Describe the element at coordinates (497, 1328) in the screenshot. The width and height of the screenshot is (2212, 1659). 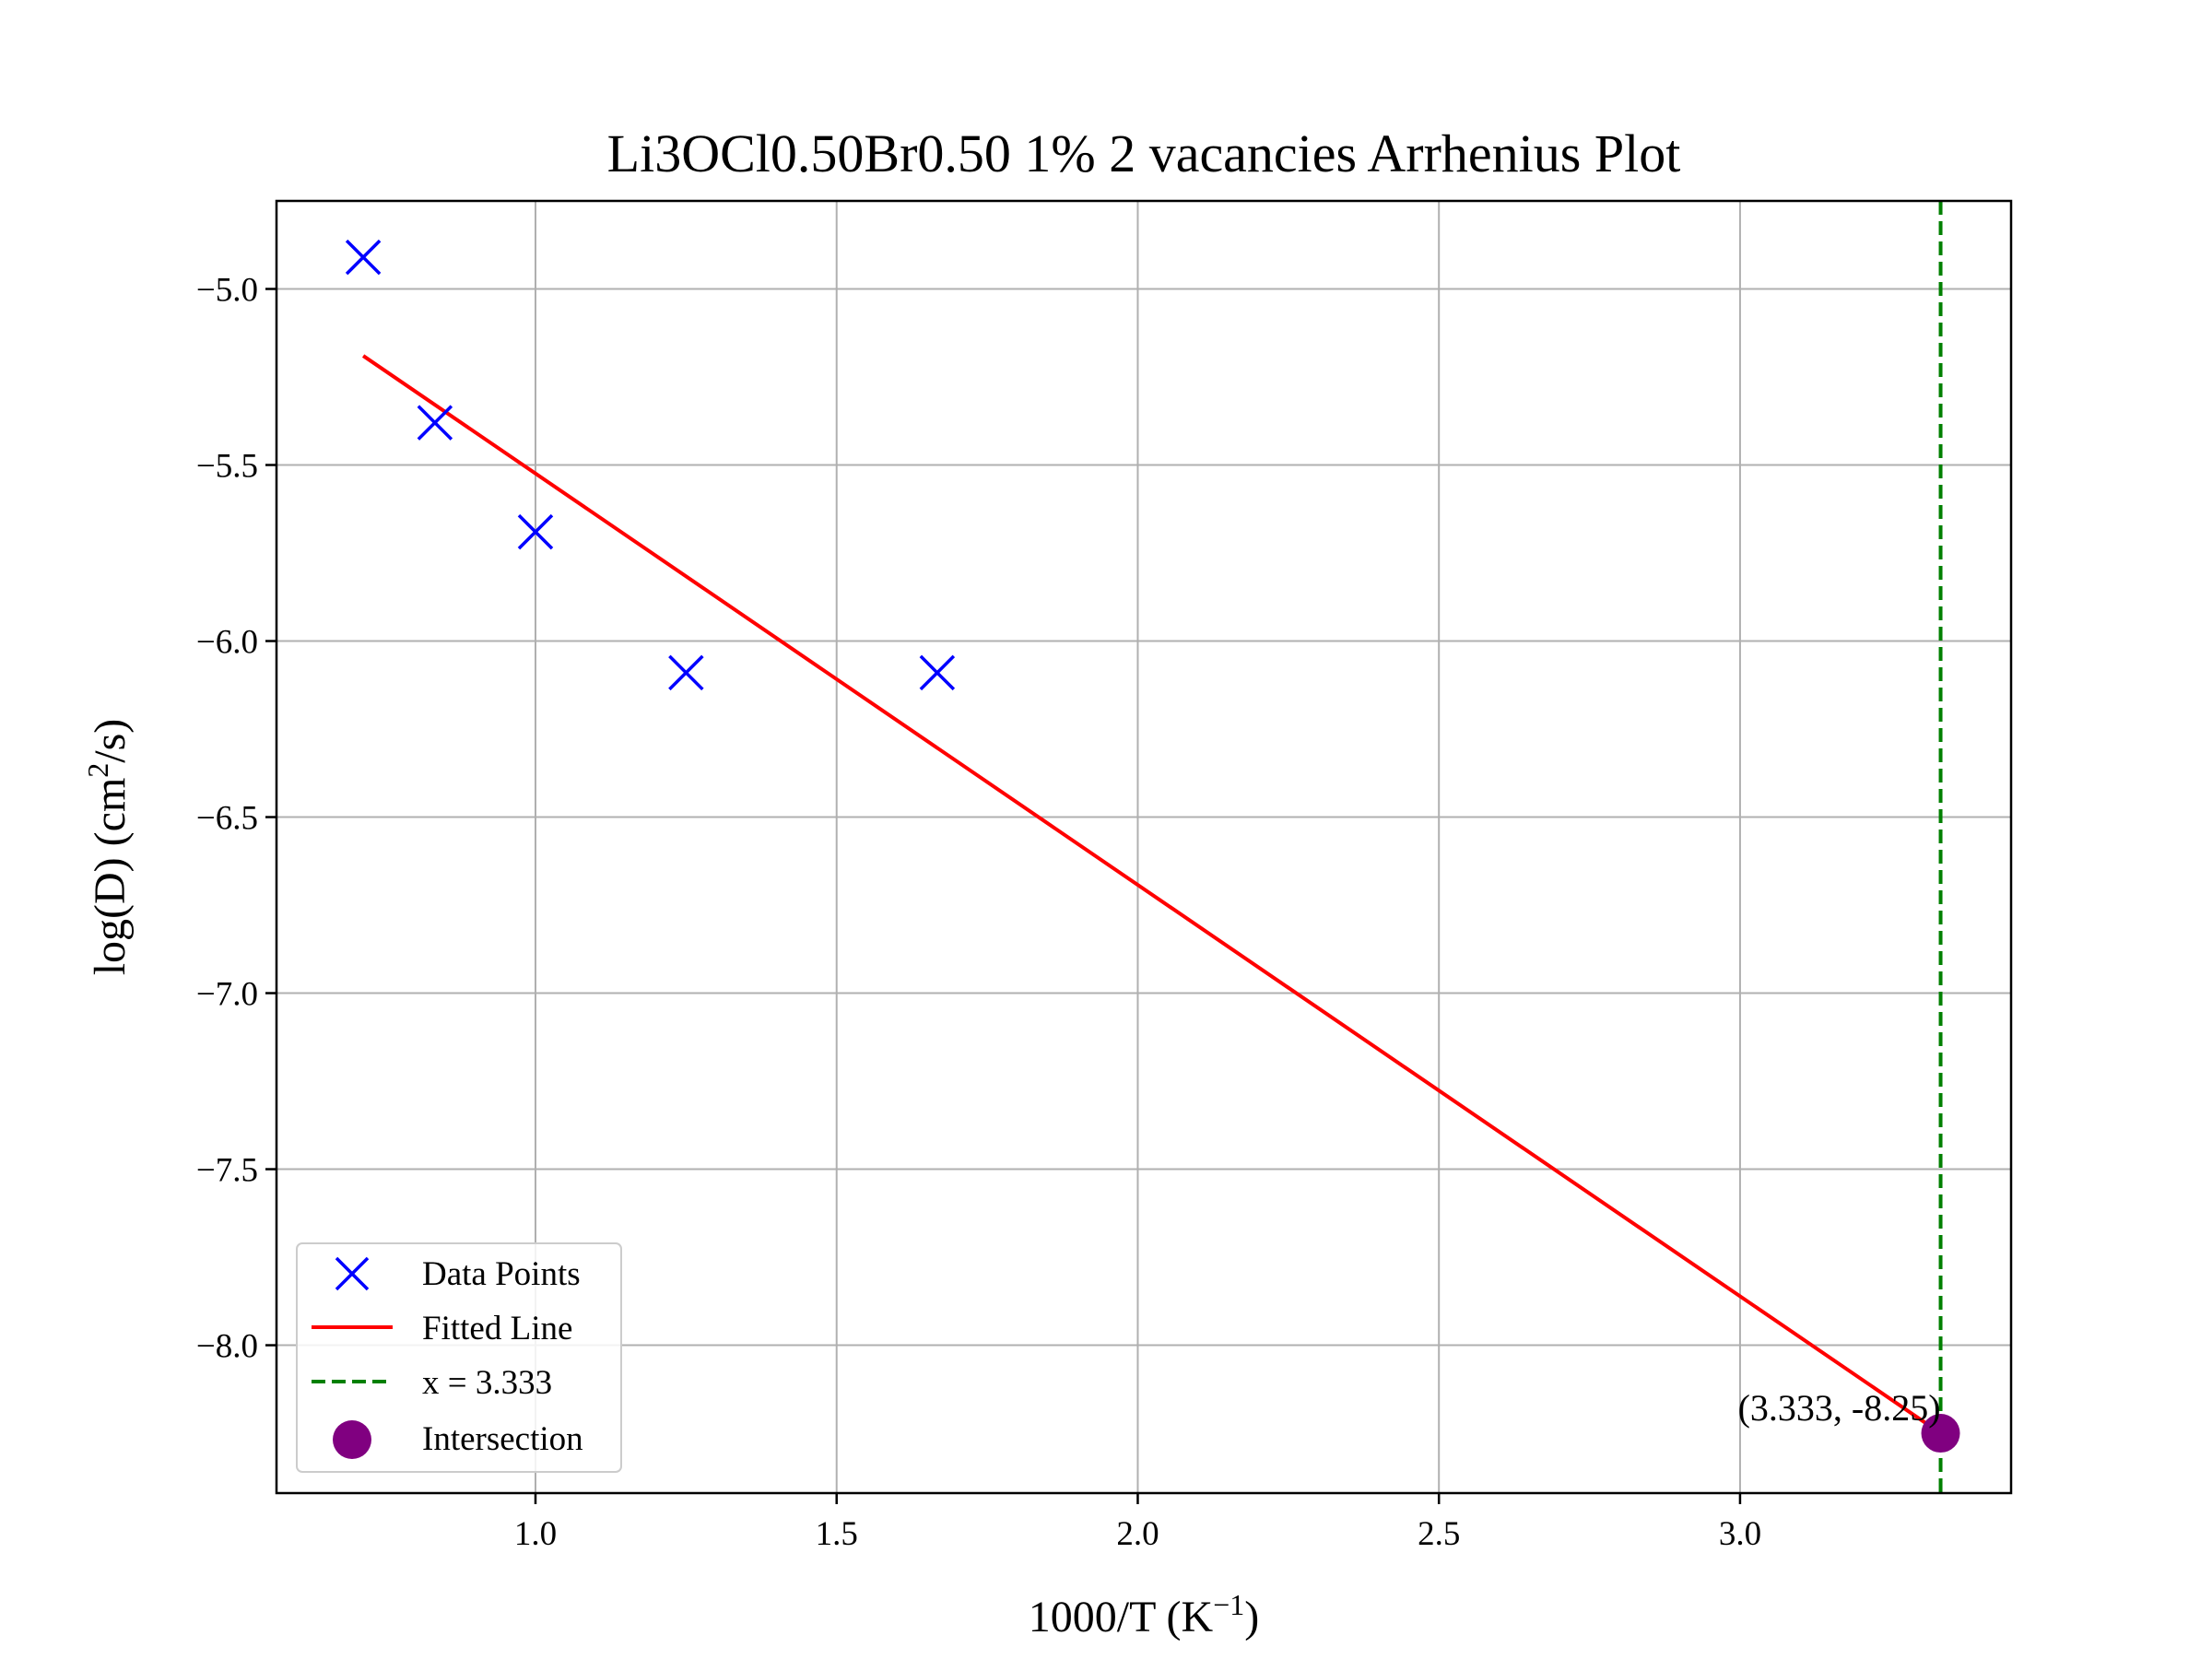
I see `legend-label-fitted-line: Fitted Line` at that location.